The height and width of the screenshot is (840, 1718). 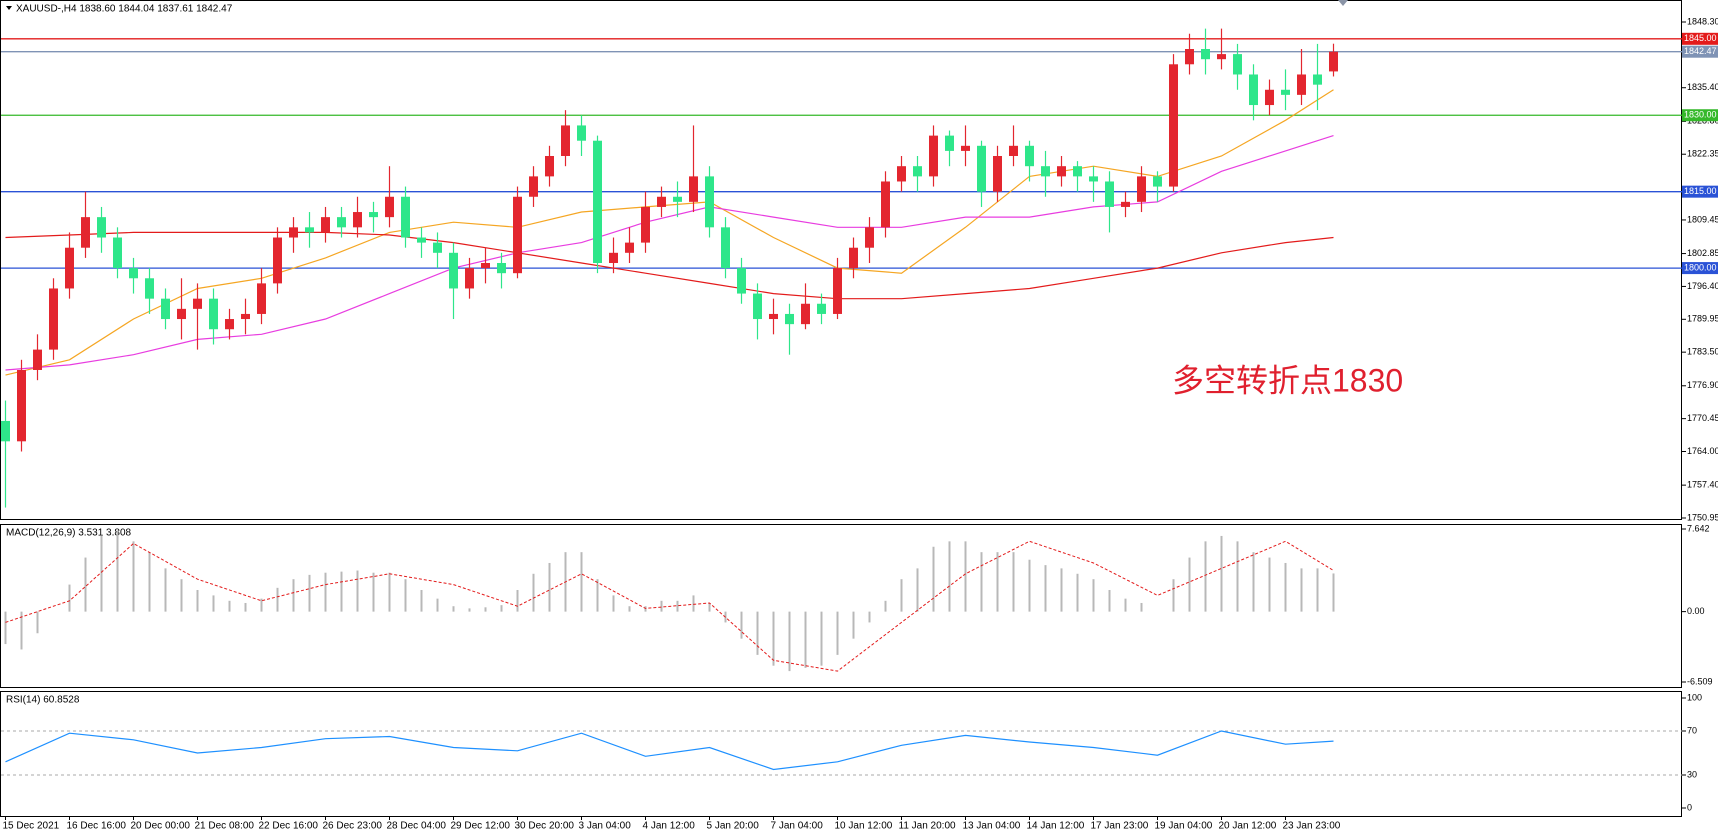 What do you see at coordinates (1700, 191) in the screenshot?
I see `level-label: 1815.00` at bounding box center [1700, 191].